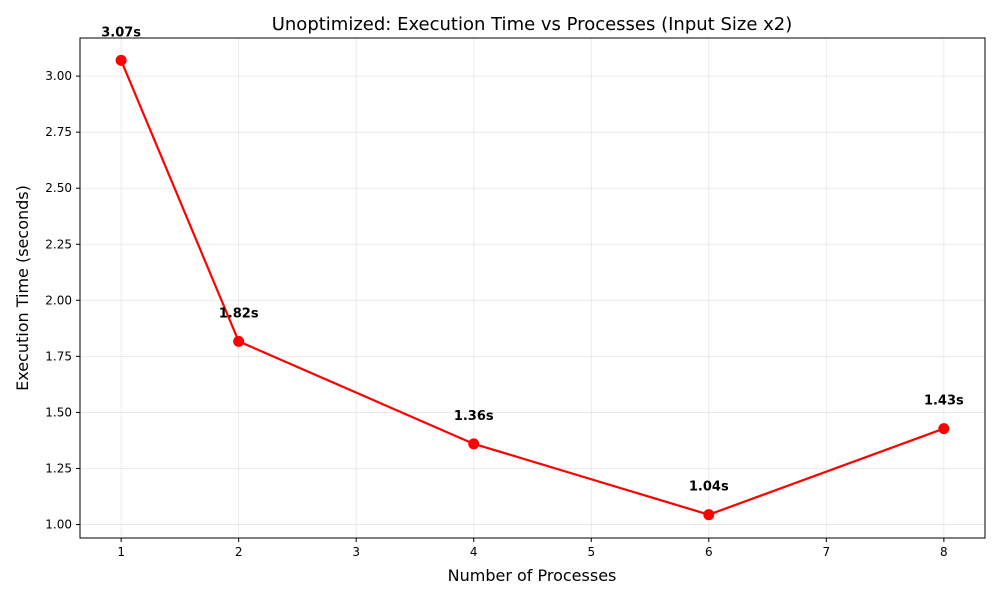  I want to click on y-tick-label: 1.50, so click(58, 412).